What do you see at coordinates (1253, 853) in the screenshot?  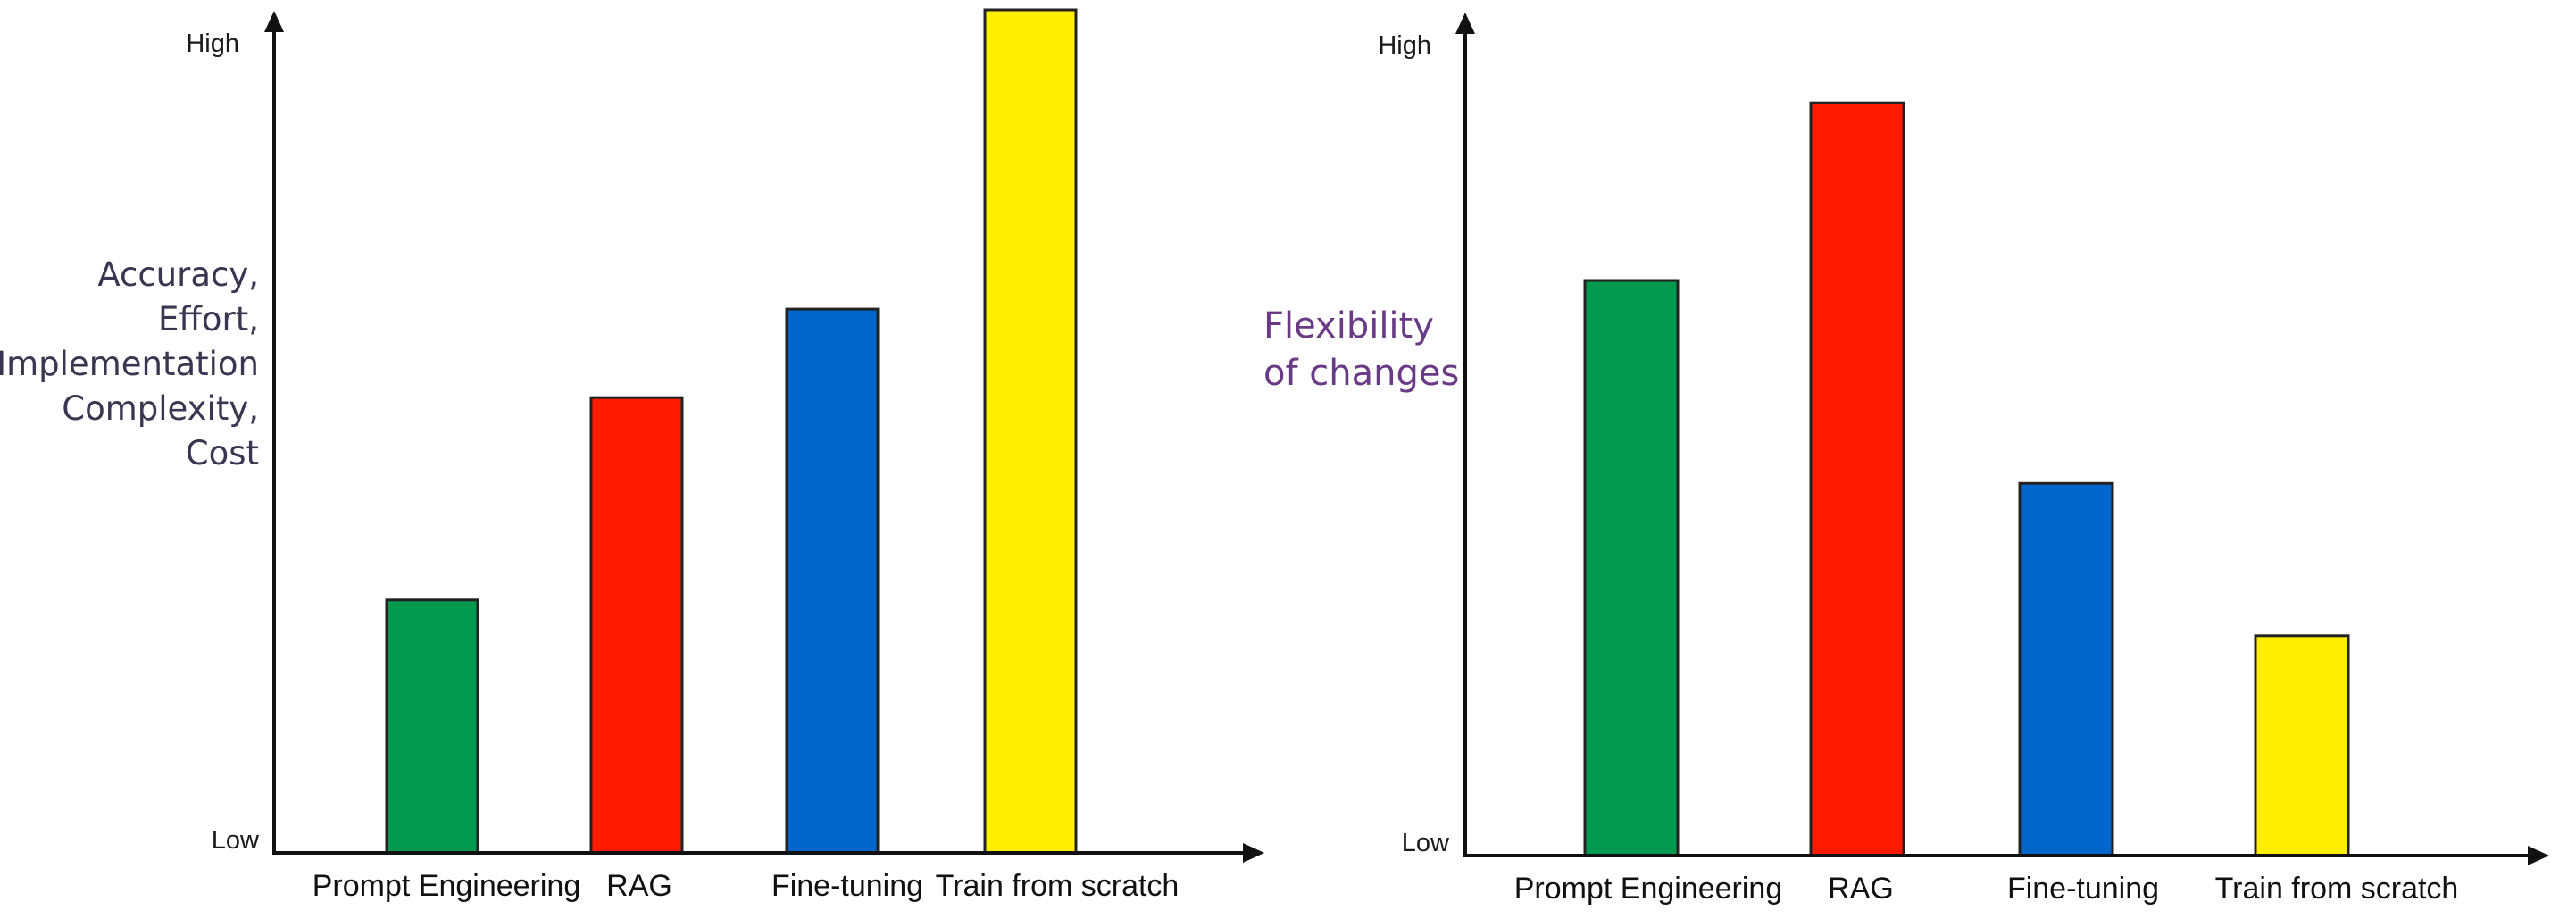 I see `left-x-axis-arrow` at bounding box center [1253, 853].